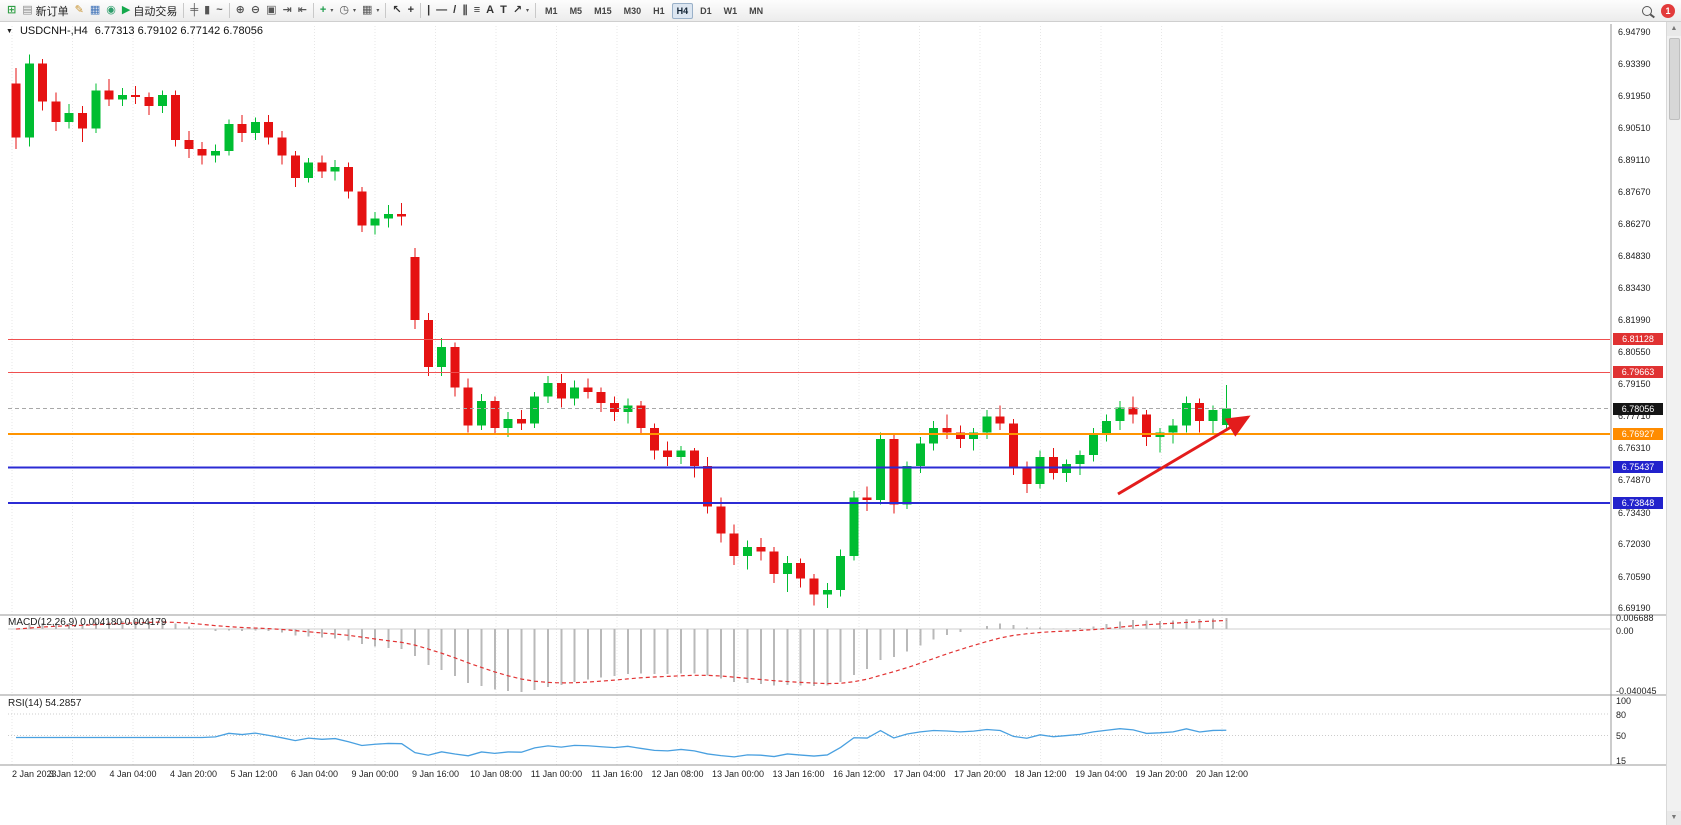  What do you see at coordinates (1634, 287) in the screenshot?
I see `price-label: 6.83430` at bounding box center [1634, 287].